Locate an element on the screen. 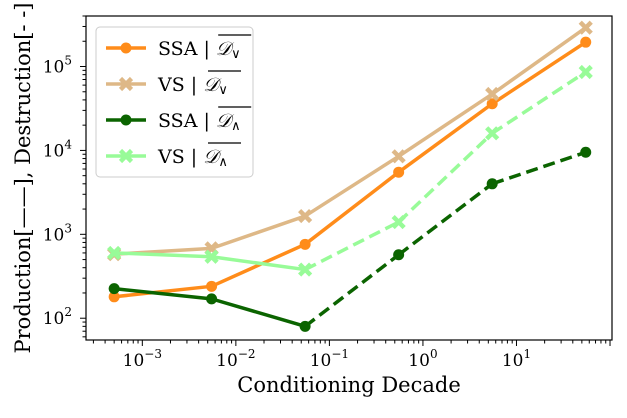 Image resolution: width=627 pixels, height=418 pixels. legend-entry: VS | 𝒟∨ is located at coordinates (173, 84).